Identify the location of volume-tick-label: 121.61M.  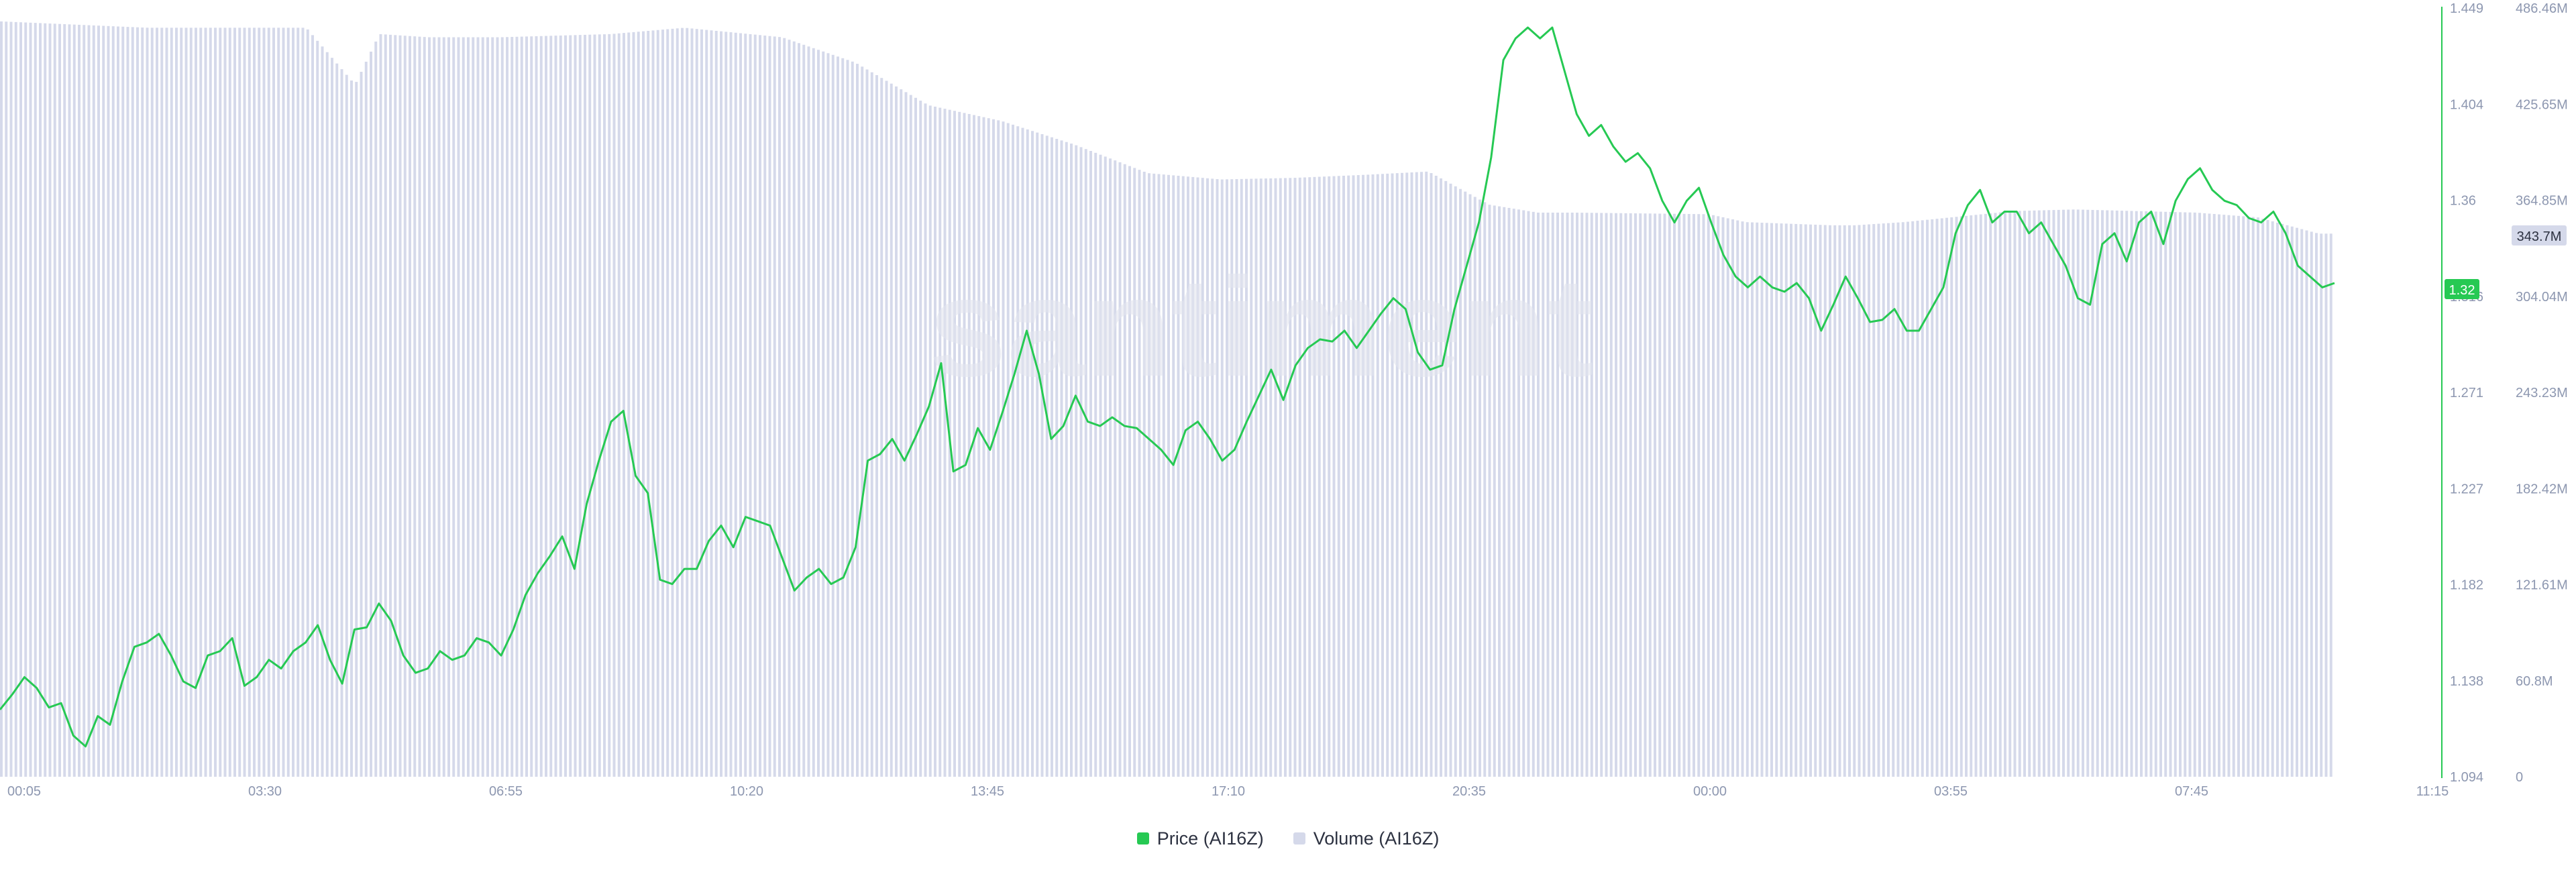
(2542, 585).